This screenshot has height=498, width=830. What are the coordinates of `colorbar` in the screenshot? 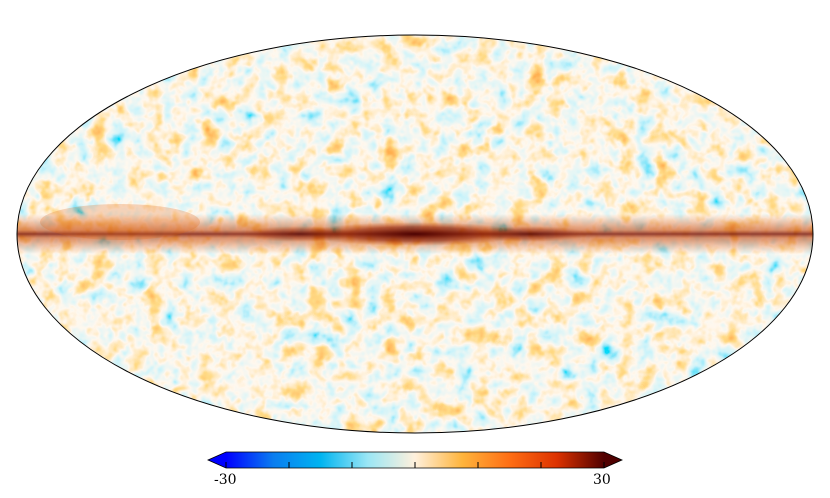 It's located at (415, 460).